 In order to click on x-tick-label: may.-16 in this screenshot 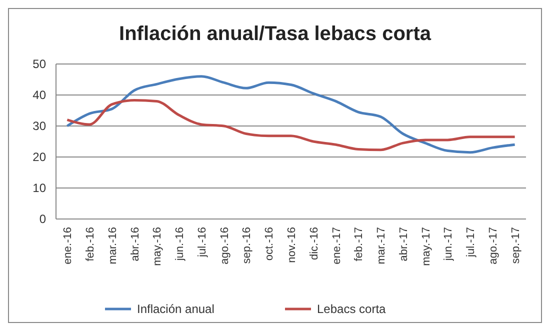, I will do `click(158, 246)`.